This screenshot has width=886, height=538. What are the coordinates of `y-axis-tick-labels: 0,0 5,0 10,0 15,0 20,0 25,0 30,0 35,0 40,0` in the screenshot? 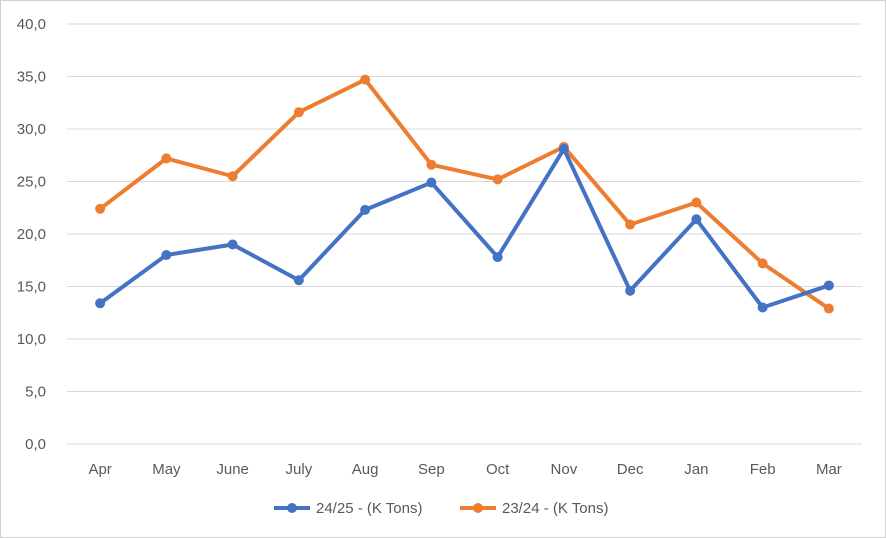 It's located at (31, 234).